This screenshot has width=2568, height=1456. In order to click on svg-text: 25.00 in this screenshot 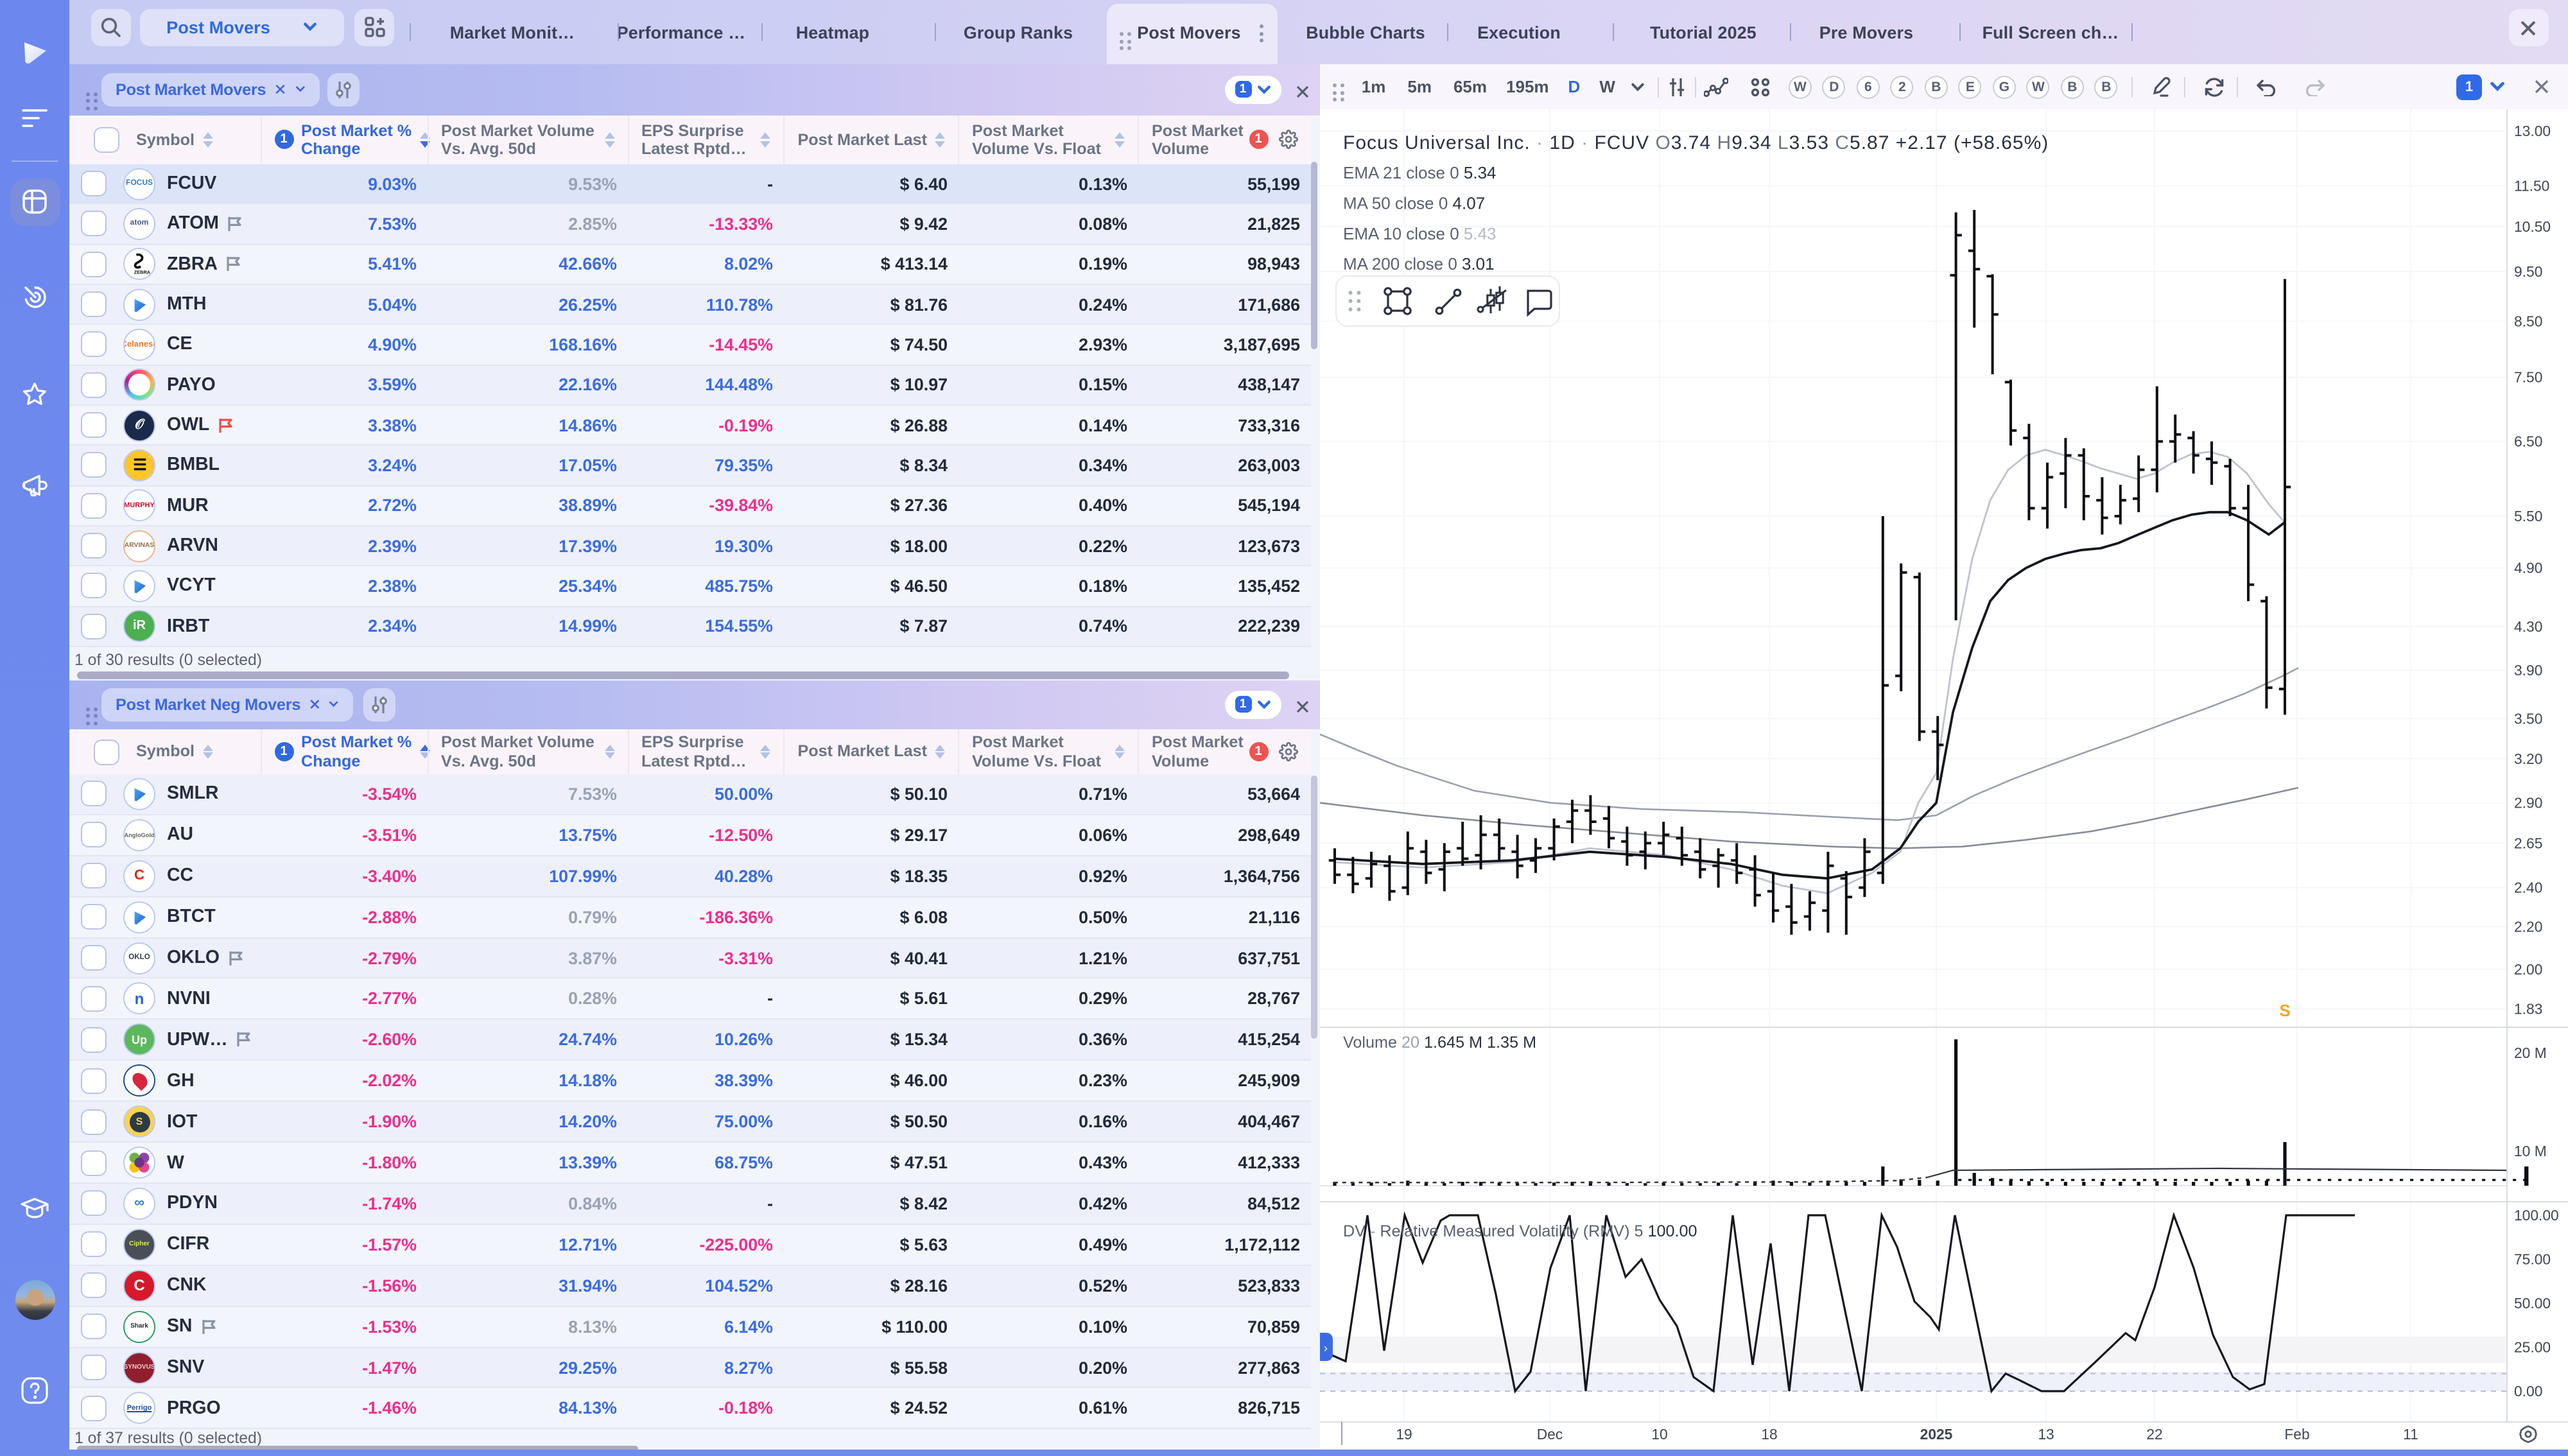, I will do `click(2532, 1347)`.